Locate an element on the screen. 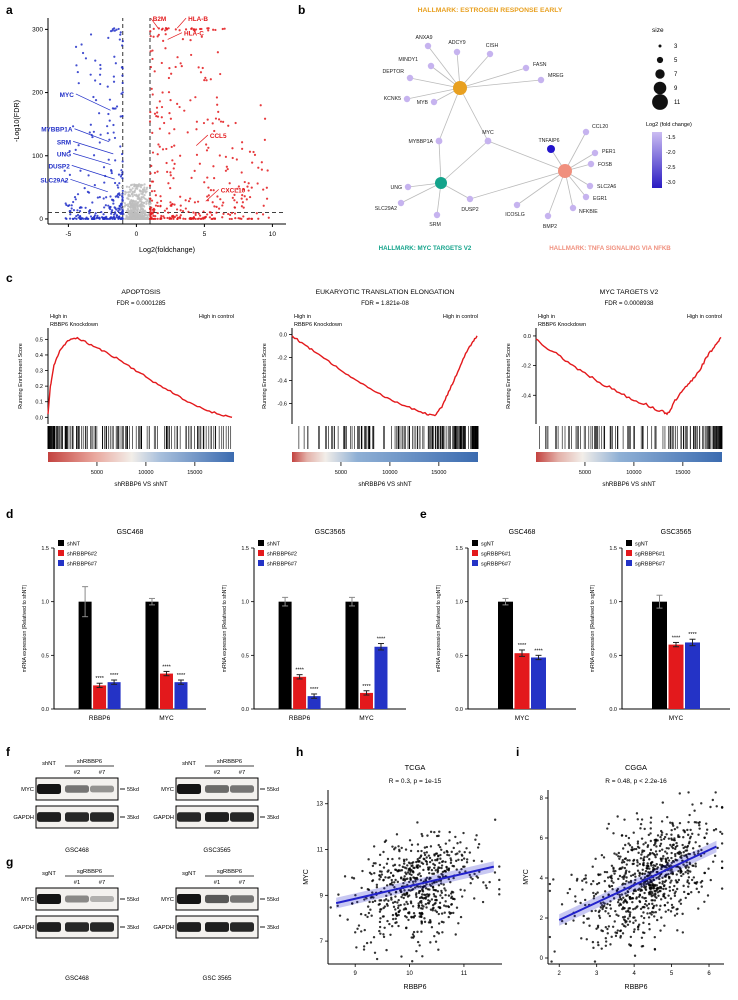 The image size is (738, 1000). svg-text: 9 is located at coordinates (356, 974).